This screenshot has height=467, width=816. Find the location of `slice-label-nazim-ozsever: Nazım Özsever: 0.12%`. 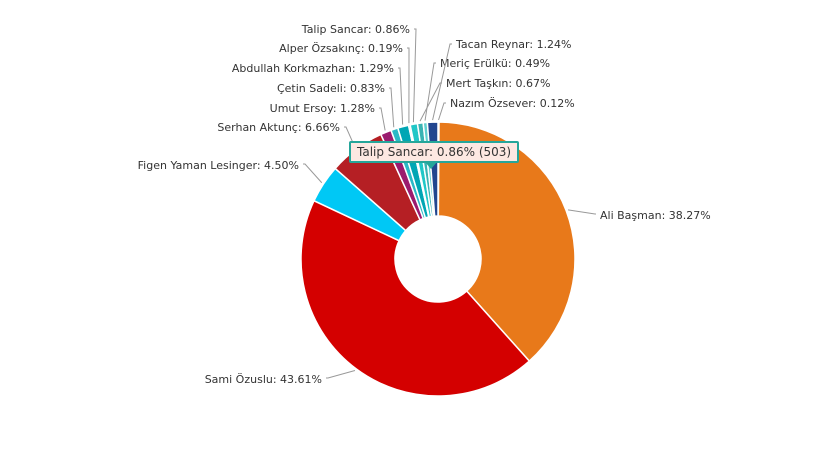

slice-label-nazim-ozsever: Nazım Özsever: 0.12% is located at coordinates (512, 103).